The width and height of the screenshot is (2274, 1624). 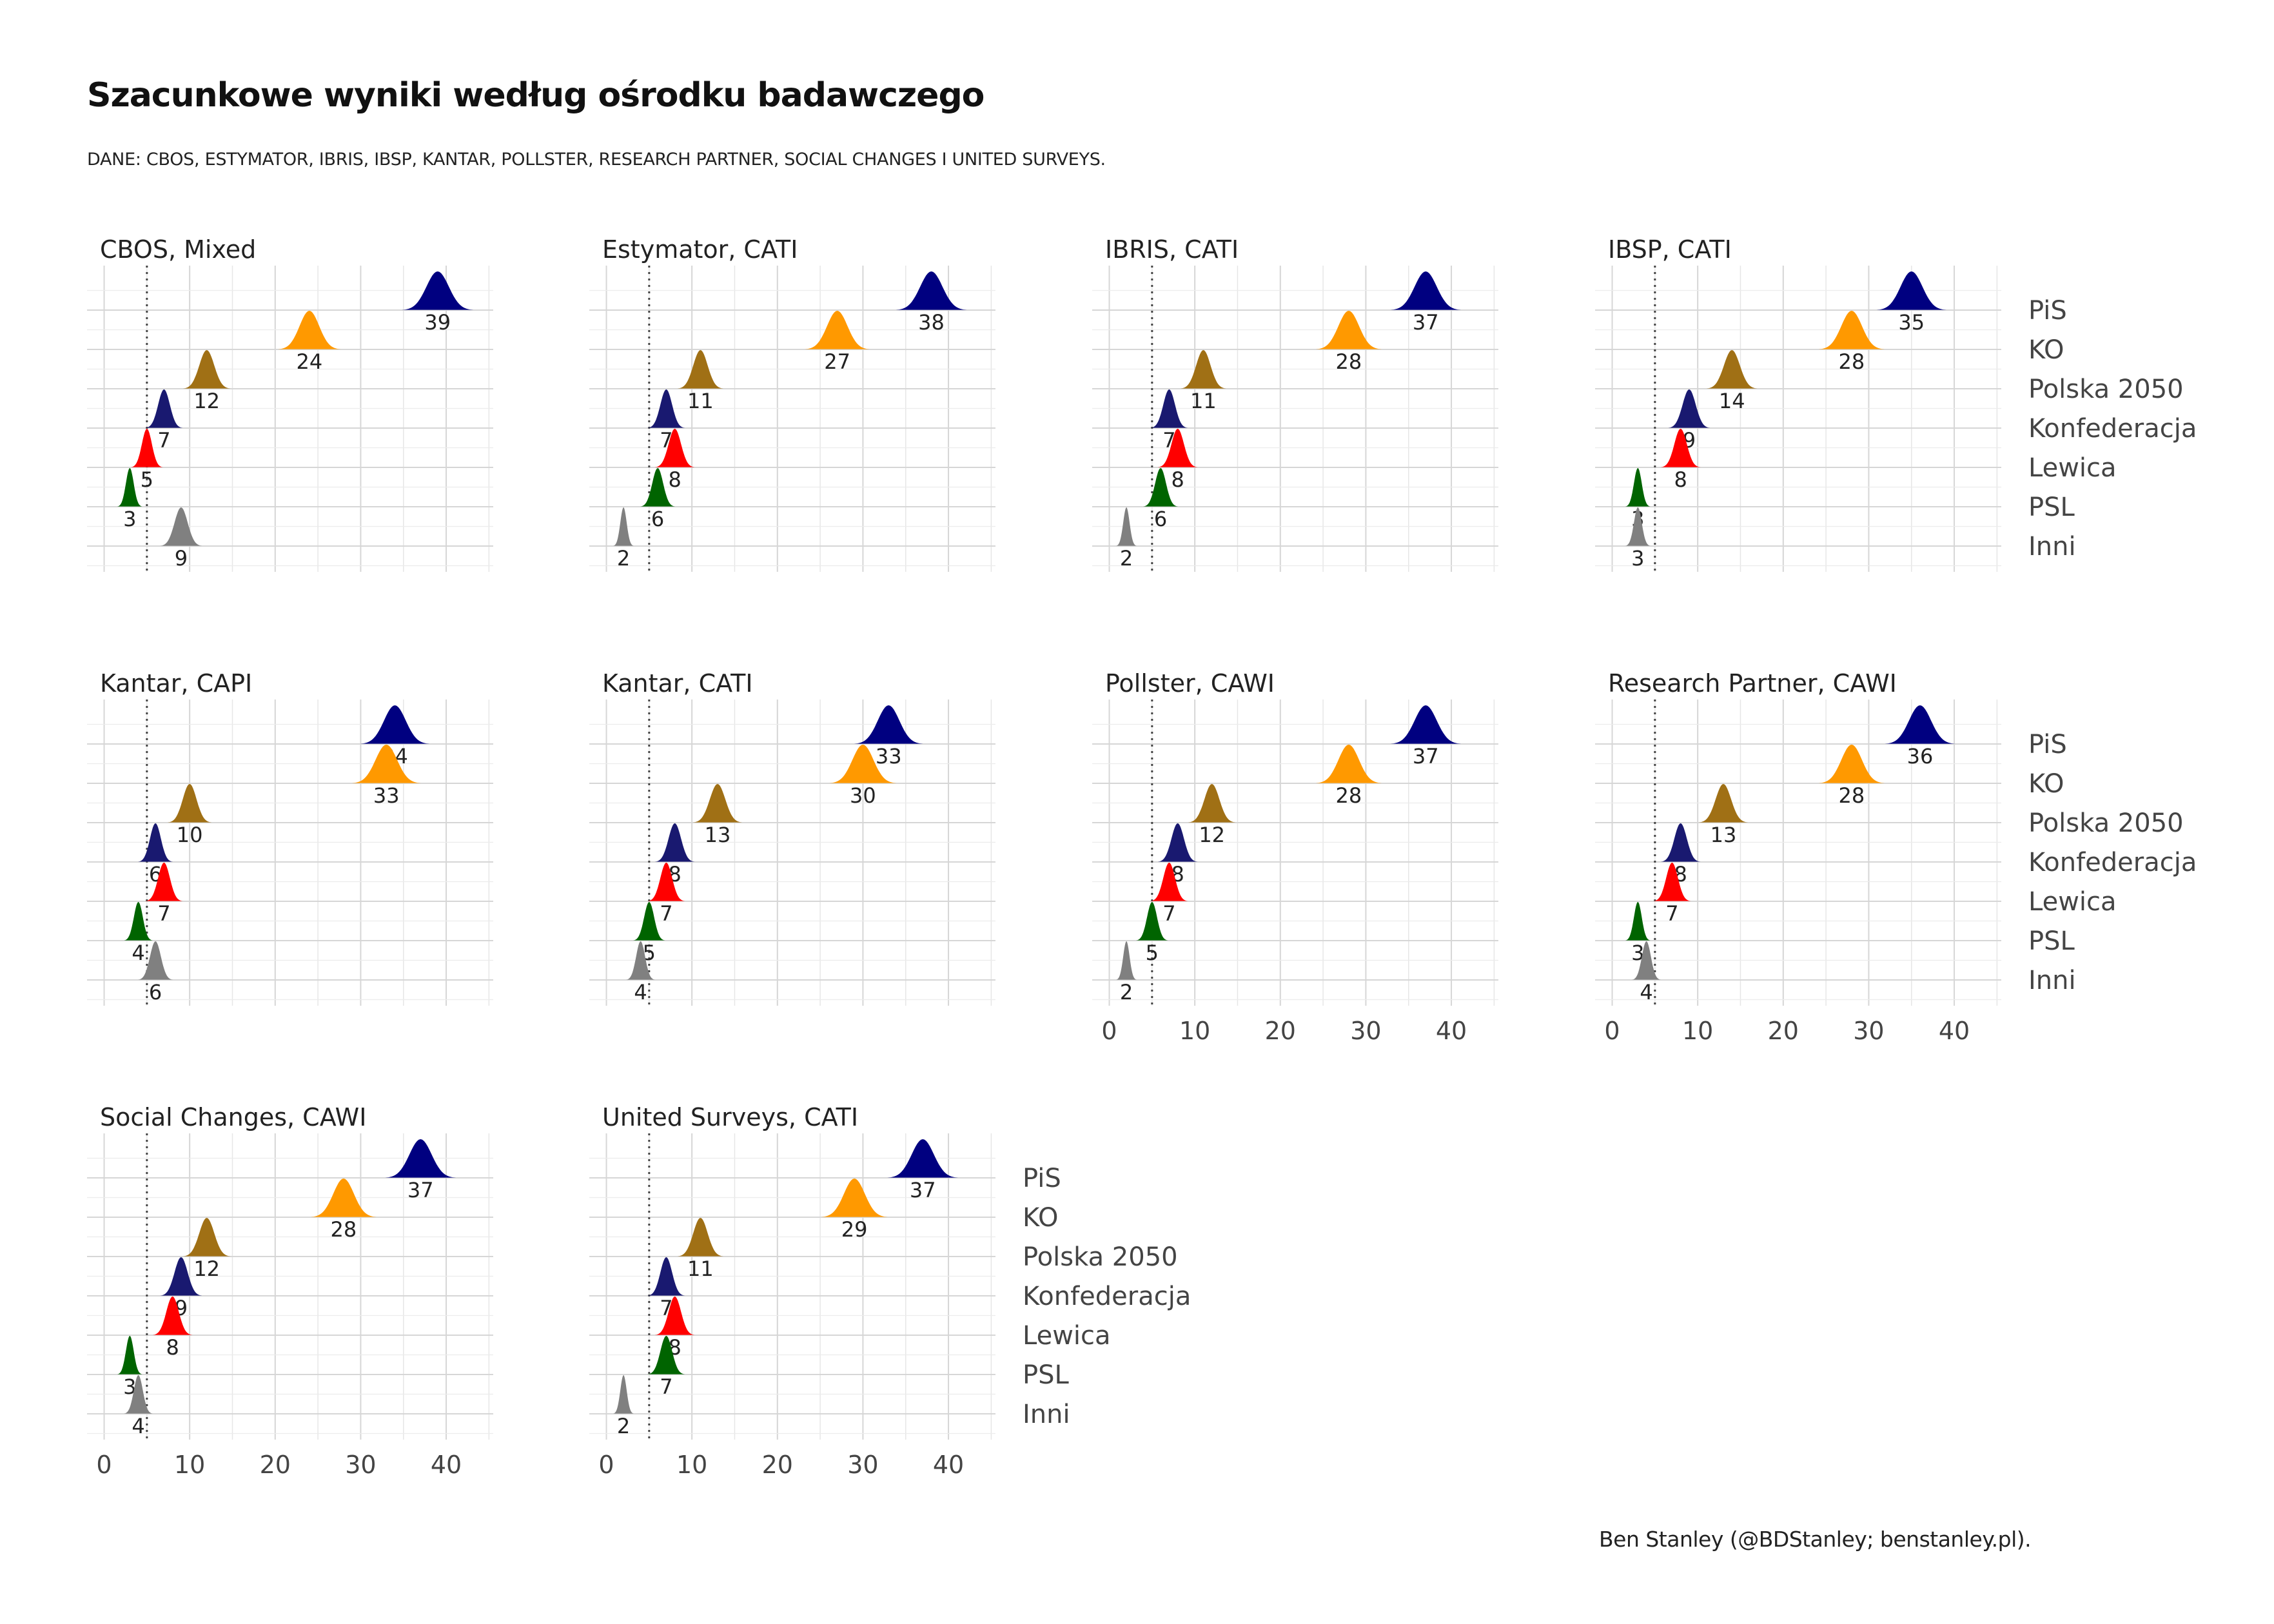 What do you see at coordinates (666, 913) in the screenshot?
I see `value-label-lewica: 7` at bounding box center [666, 913].